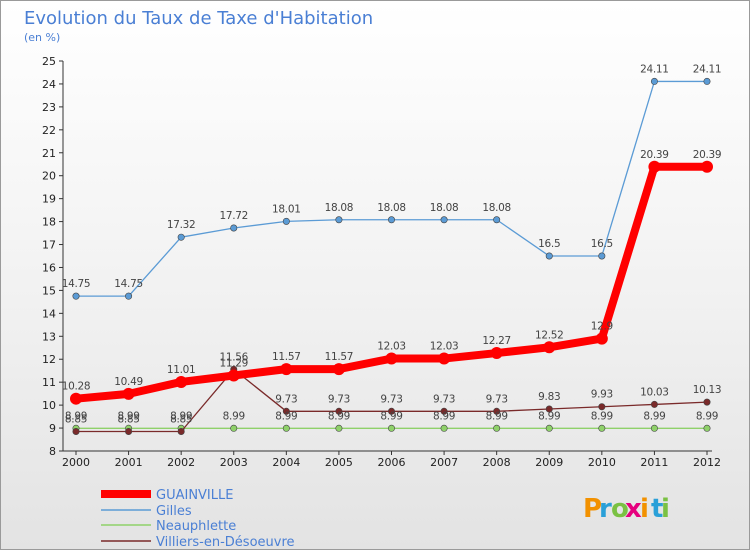 The image size is (750, 551). Describe the element at coordinates (52, 428) in the screenshot. I see `y-tick-label: 9` at that location.